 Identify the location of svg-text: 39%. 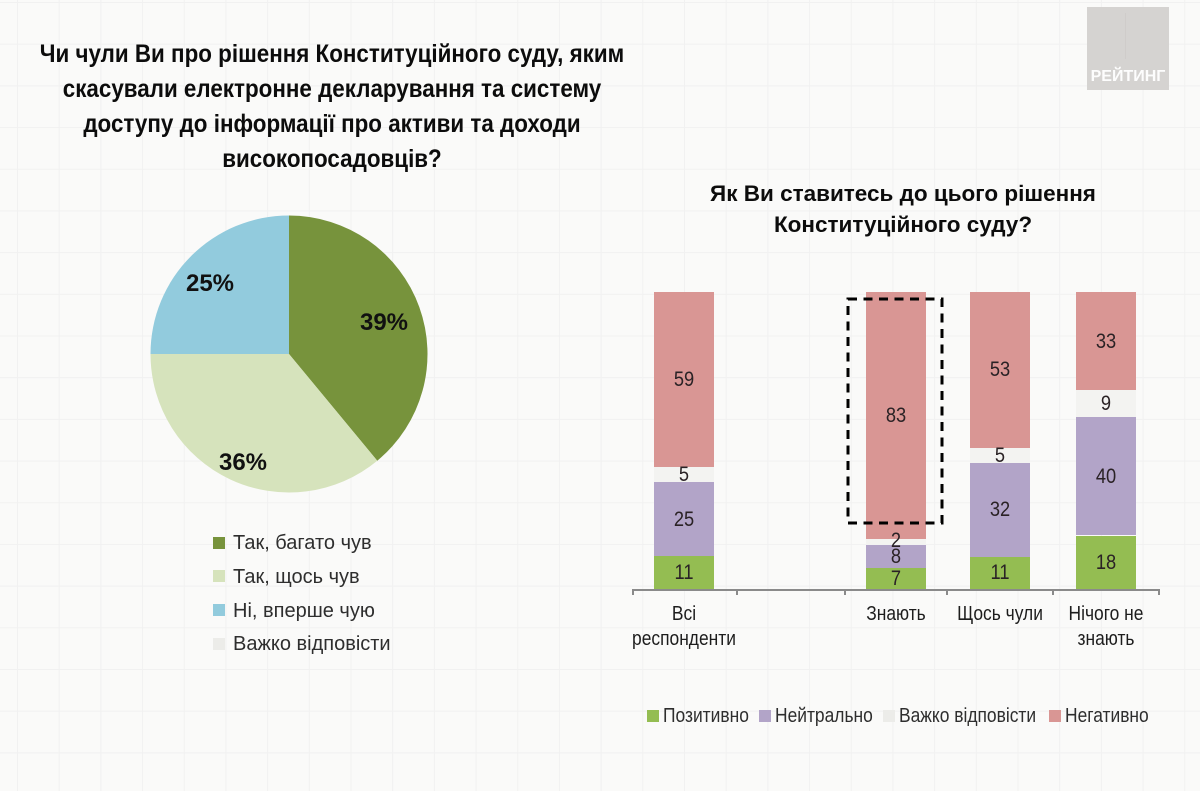
(384, 322).